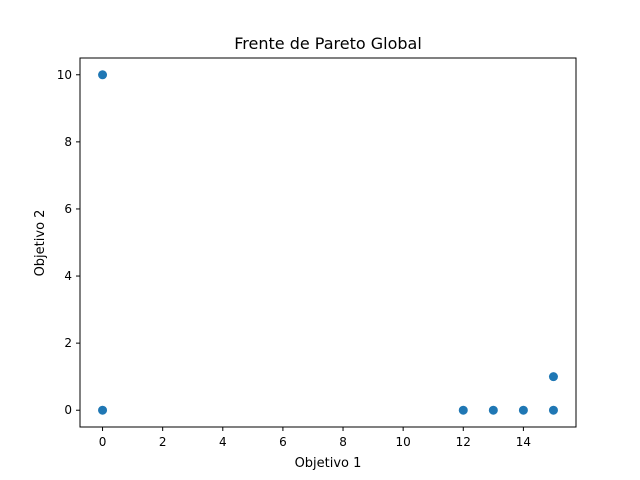  Describe the element at coordinates (68, 142) in the screenshot. I see `y-tick-label: 8` at that location.